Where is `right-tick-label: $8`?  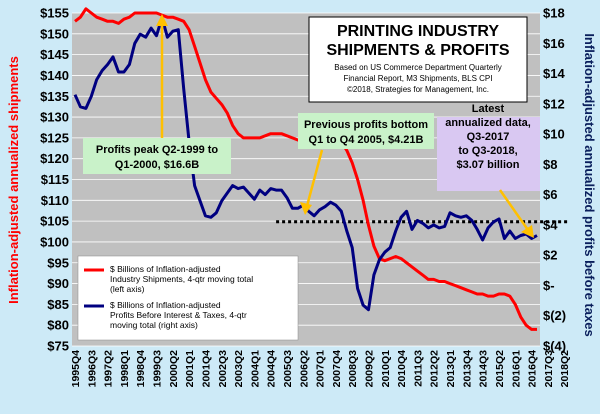
right-tick-label: $8 is located at coordinates (550, 164).